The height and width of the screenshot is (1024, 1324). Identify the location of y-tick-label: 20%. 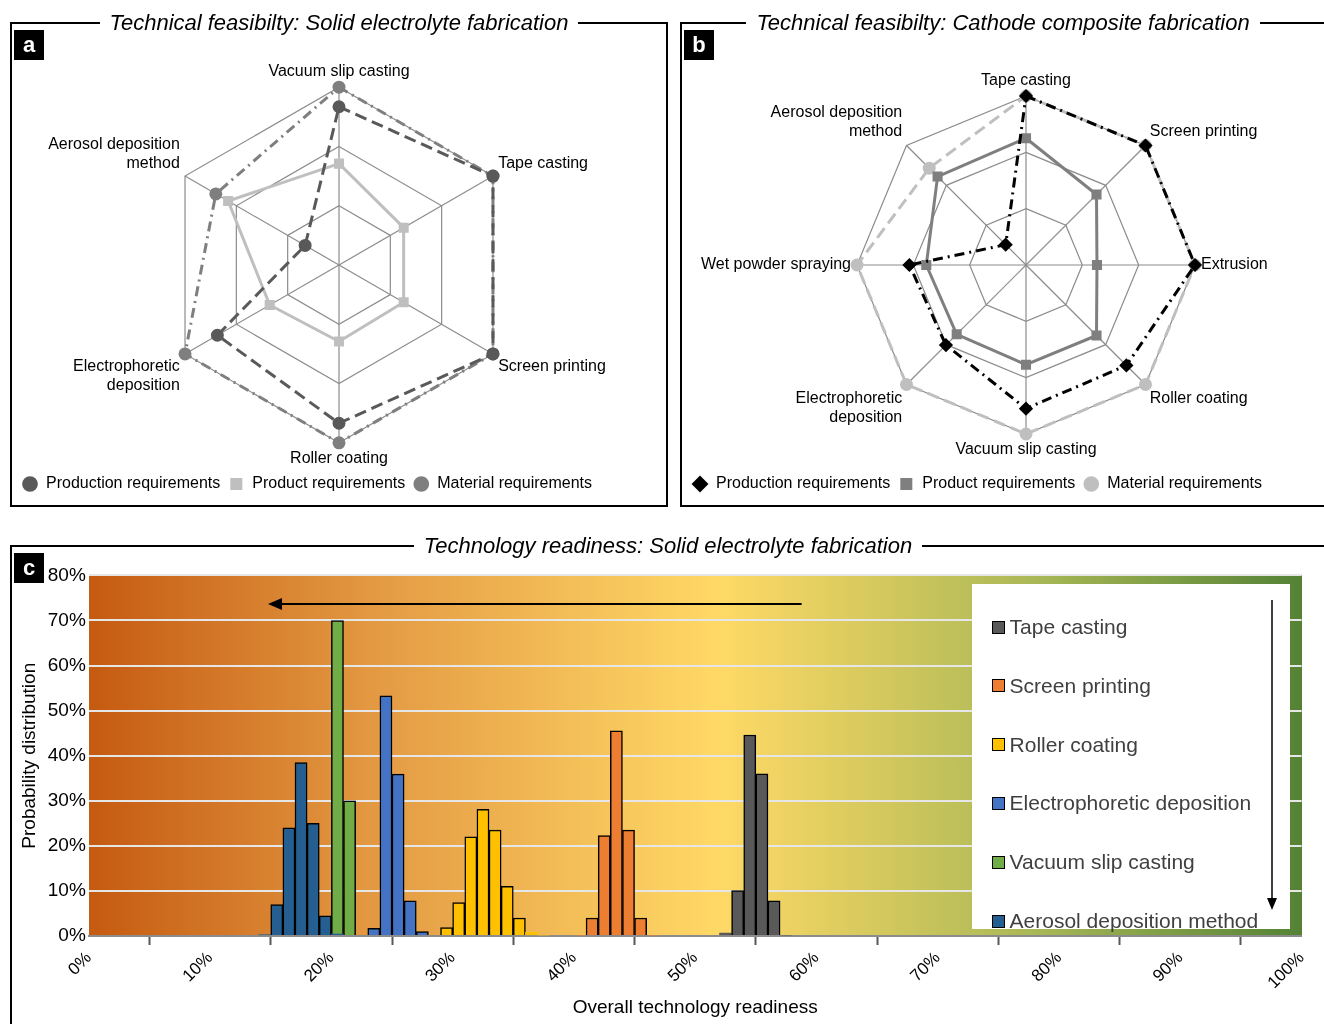
(66, 845).